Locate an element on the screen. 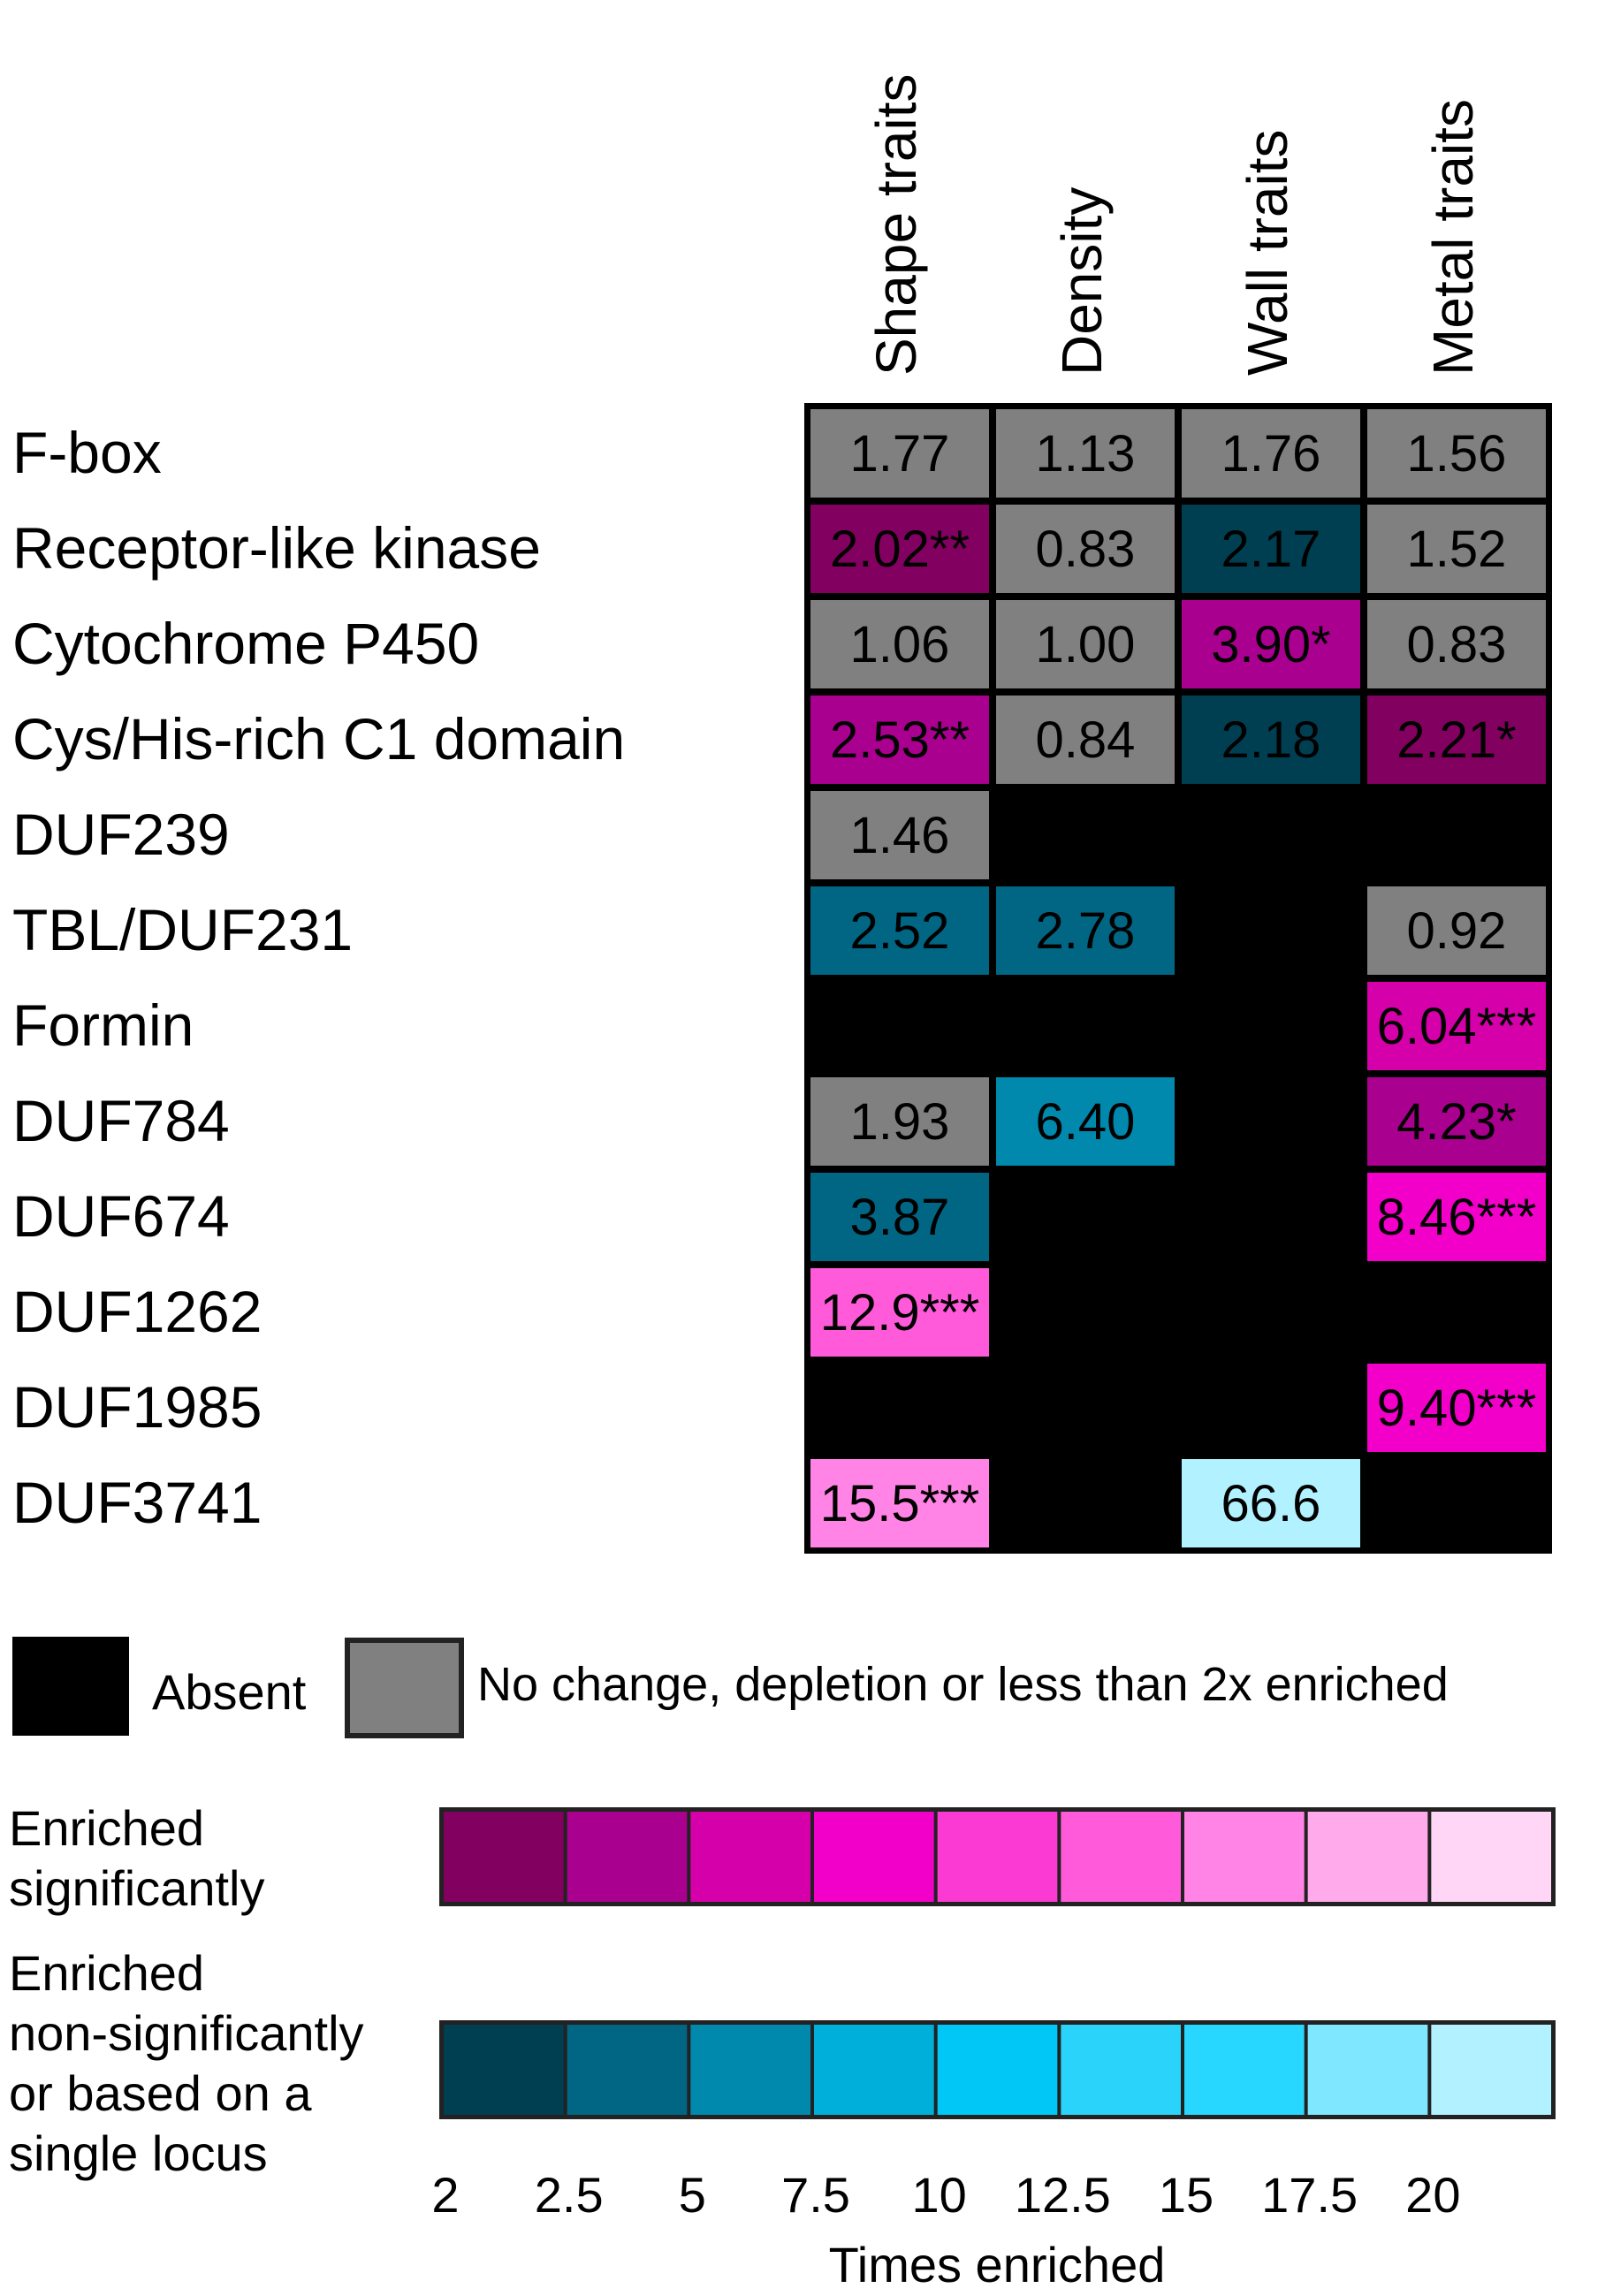  cell-value-label: 12.9*** is located at coordinates (900, 1313).